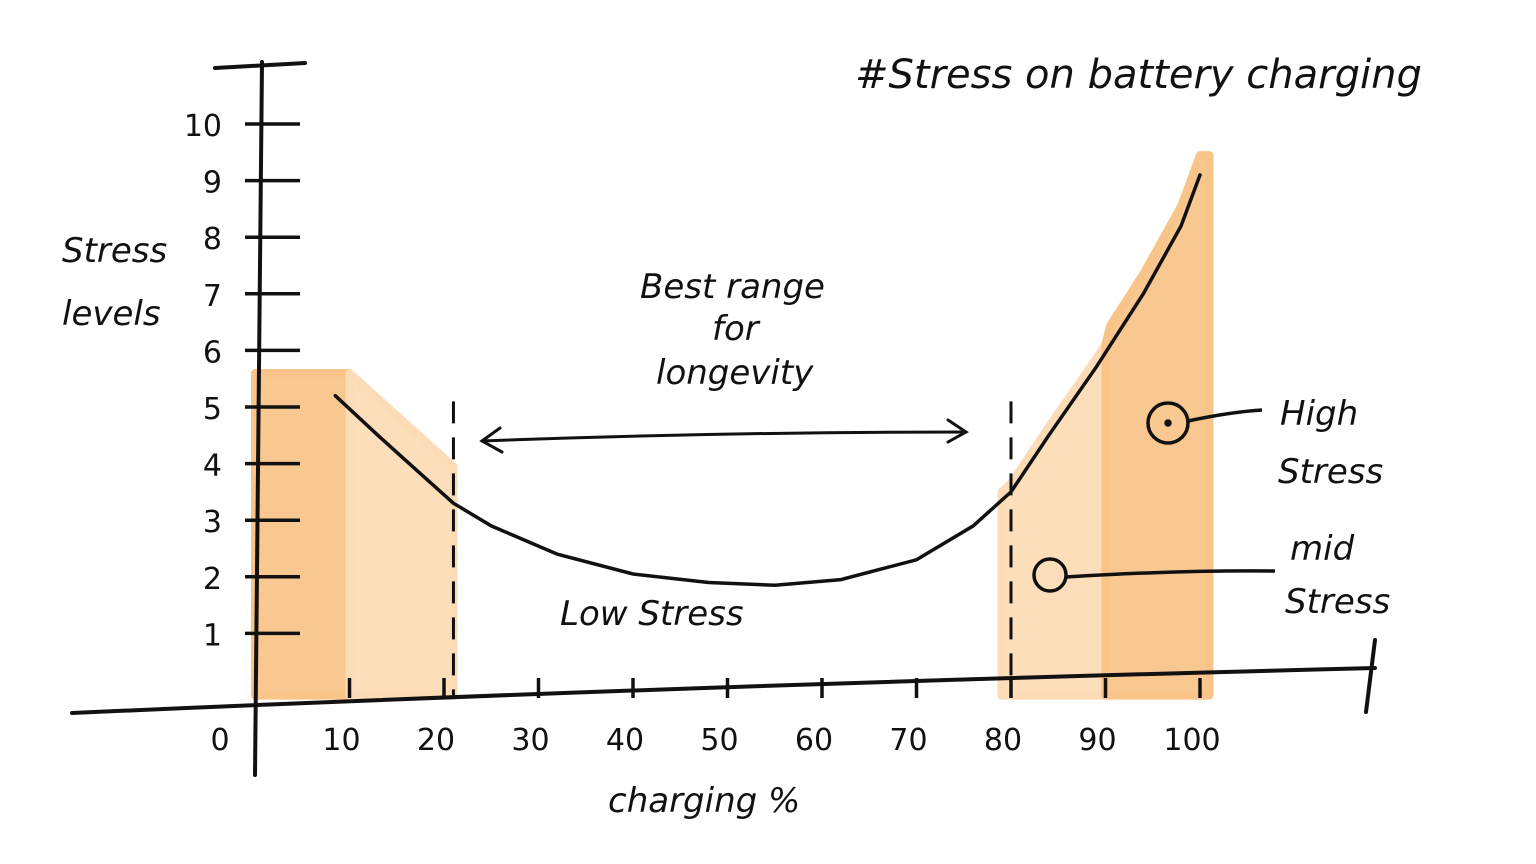 The image size is (1536, 864). Describe the element at coordinates (1003, 740) in the screenshot. I see `x-tick-label: 80` at that location.